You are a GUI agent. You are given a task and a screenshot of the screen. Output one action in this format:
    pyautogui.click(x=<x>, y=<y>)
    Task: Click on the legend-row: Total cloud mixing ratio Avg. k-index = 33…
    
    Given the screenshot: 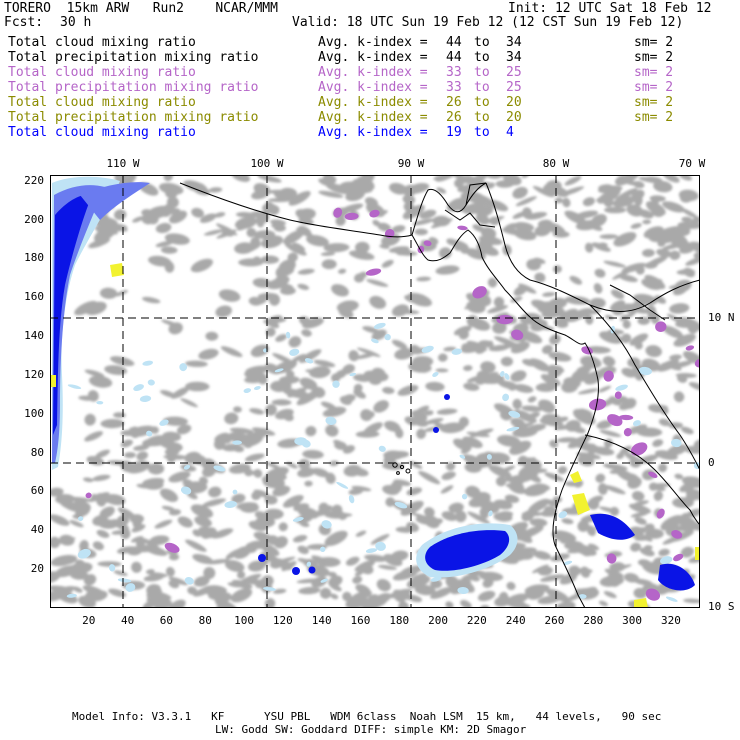 What is the action you would take?
    pyautogui.click(x=358, y=73)
    